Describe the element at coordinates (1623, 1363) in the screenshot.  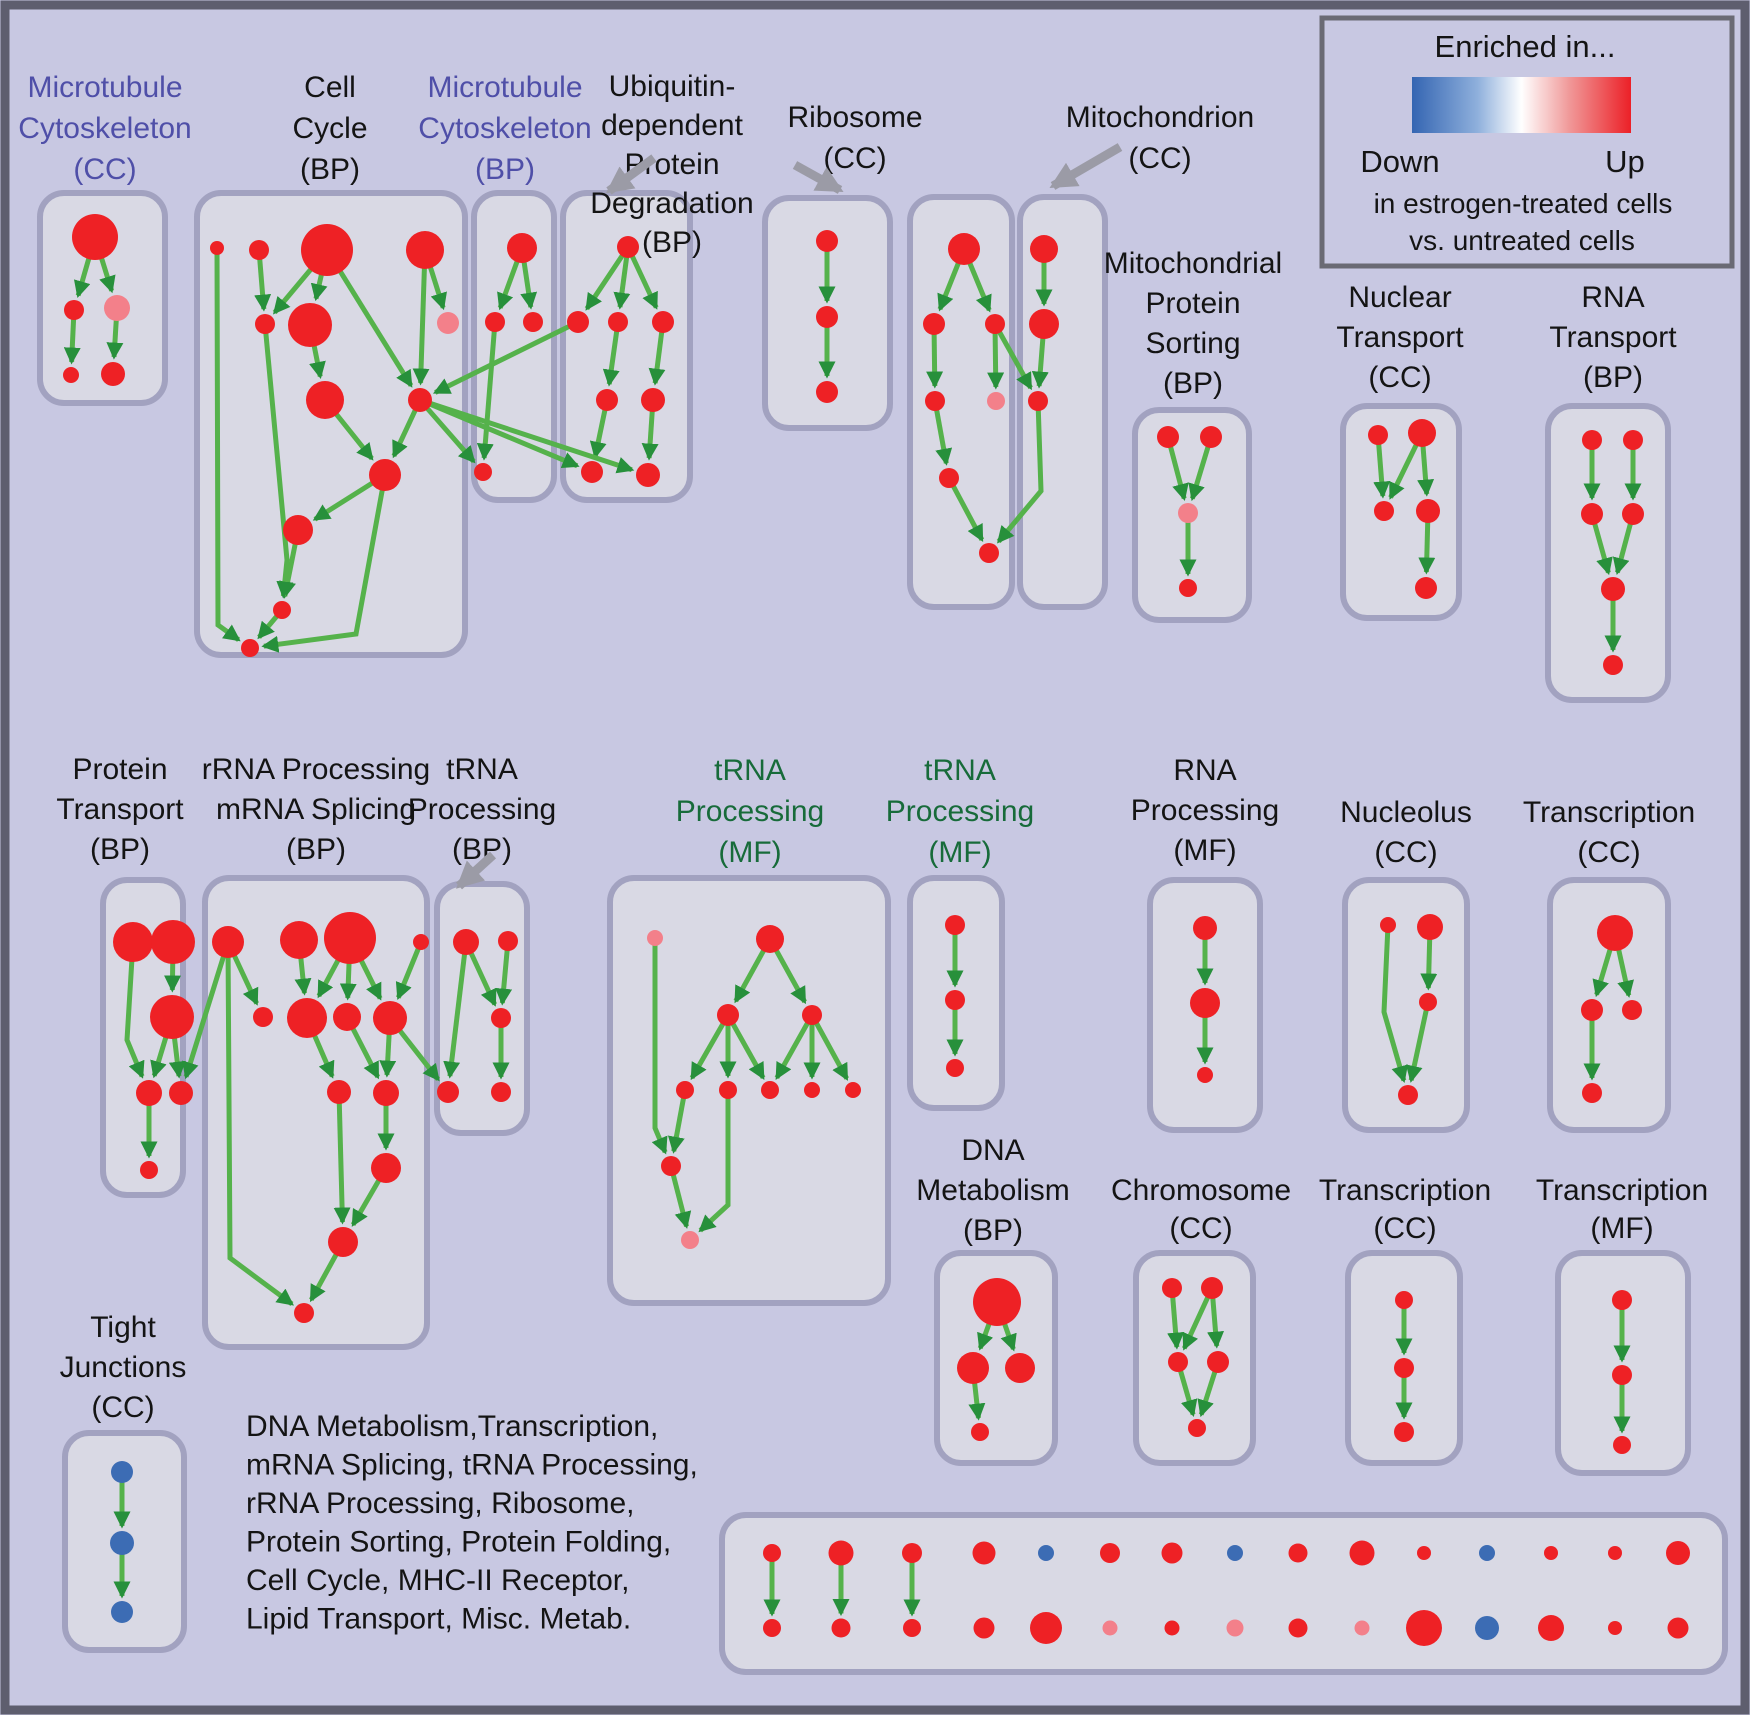
I see `cluster-box-transcription-mf` at that location.